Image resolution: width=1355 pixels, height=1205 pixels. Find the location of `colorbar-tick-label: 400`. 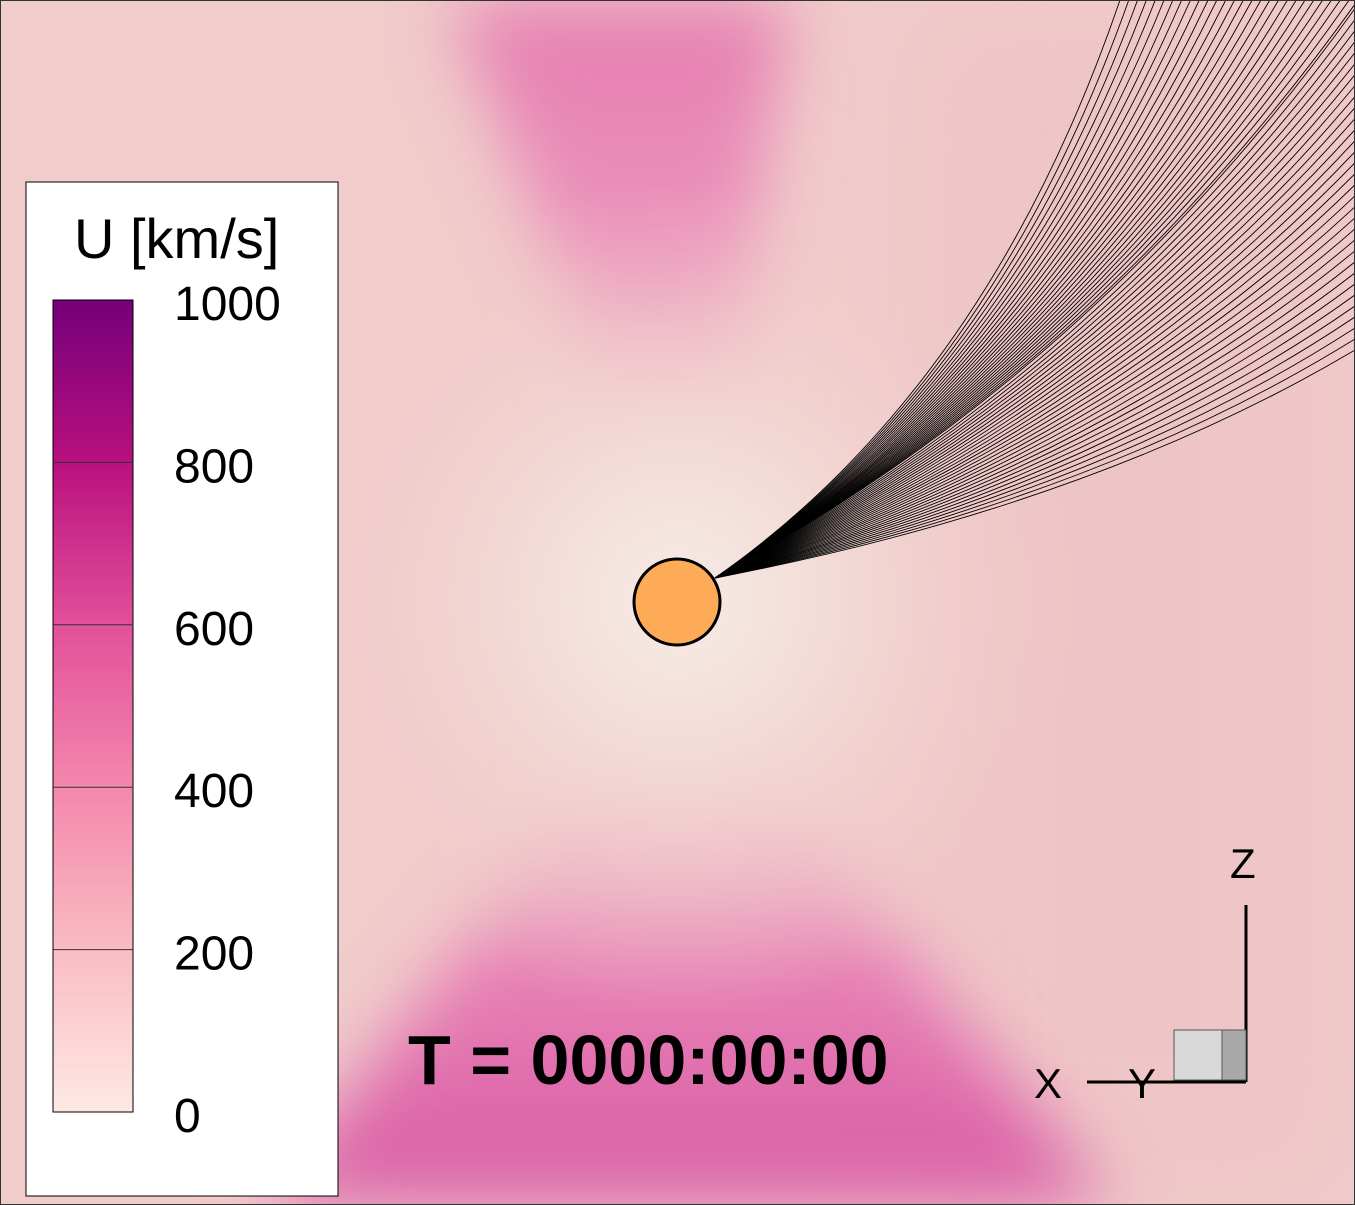

colorbar-tick-label: 400 is located at coordinates (214, 791).